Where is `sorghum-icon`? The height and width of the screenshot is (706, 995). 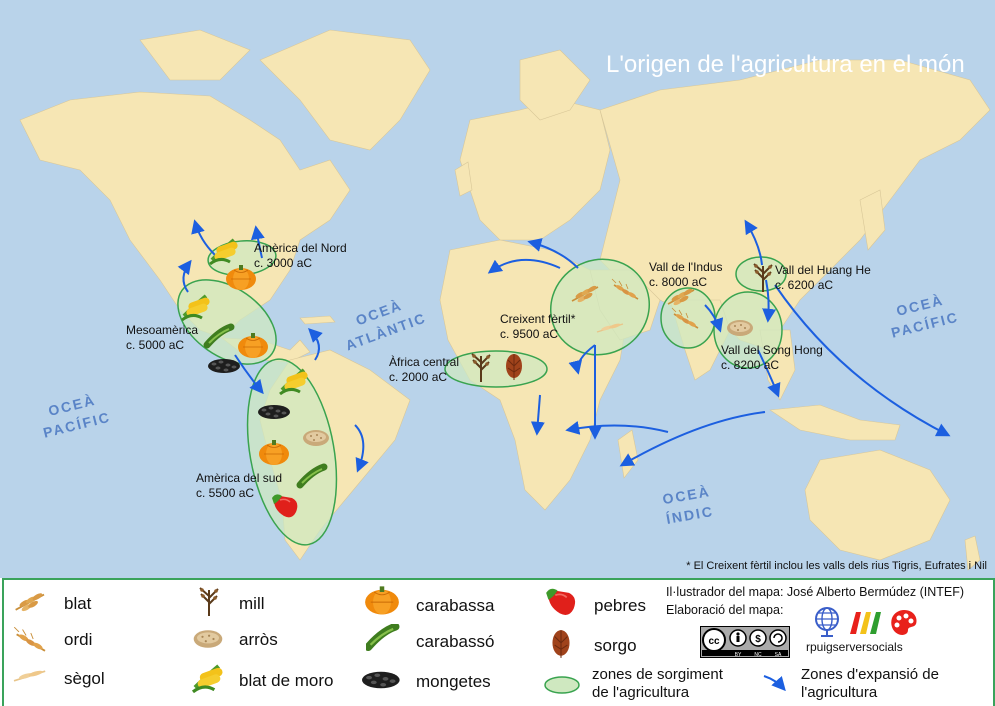
sorghum-icon is located at coordinates (561, 644).